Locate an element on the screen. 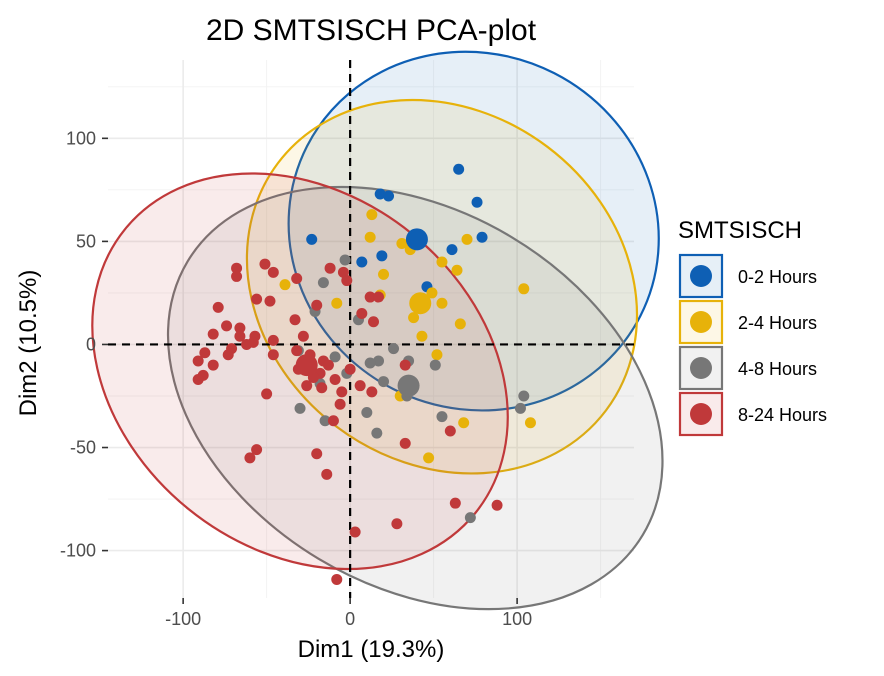 The image size is (884, 676). y-tick-label: -50 is located at coordinates (83, 448).